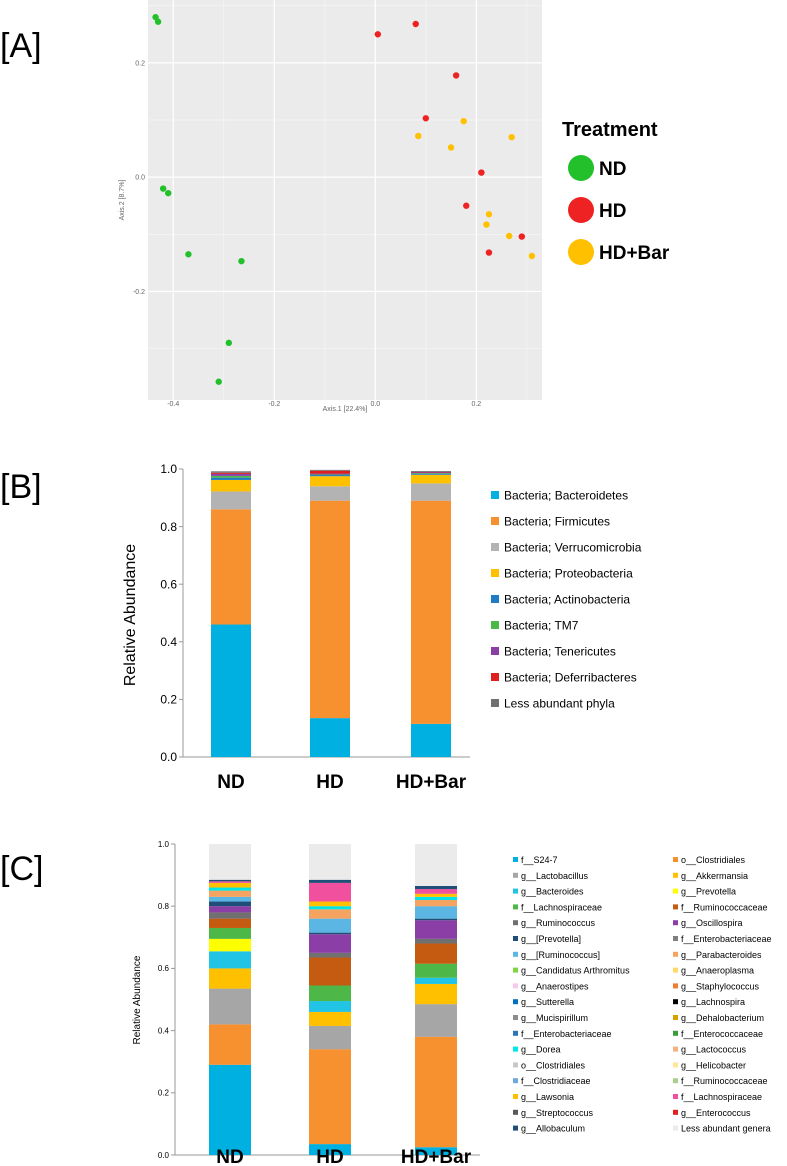 The image size is (787, 1166). I want to click on bar-segment-g-ruminococcus, so click(330, 955).